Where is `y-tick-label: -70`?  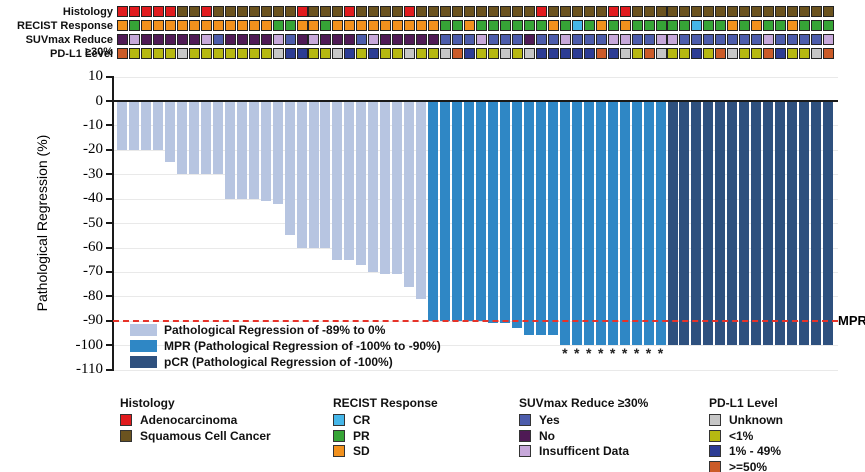
y-tick-label: -70 is located at coordinates (93, 271).